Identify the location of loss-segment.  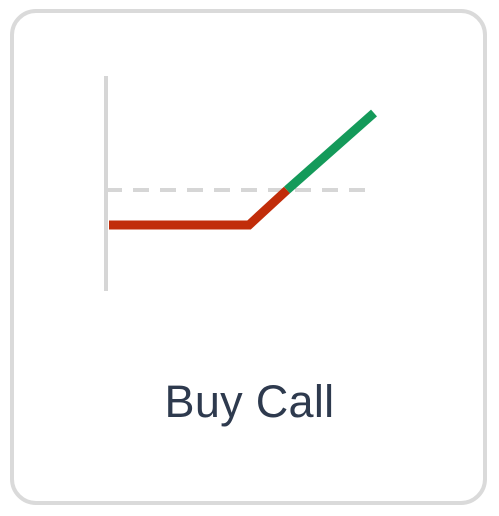
(200, 208).